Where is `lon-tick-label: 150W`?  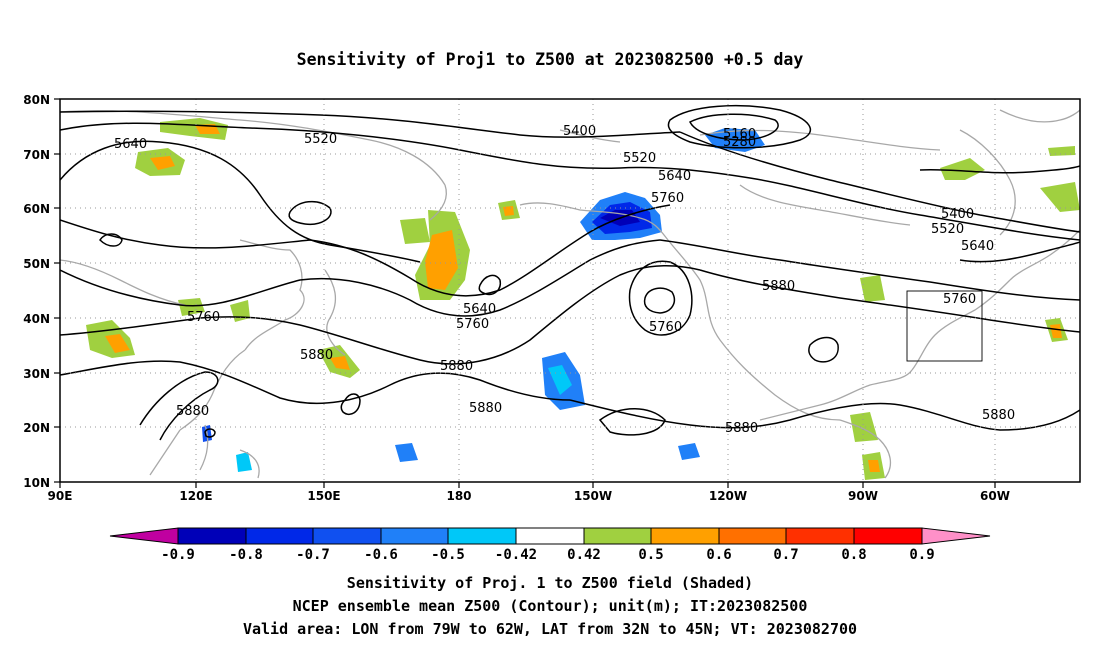 lon-tick-label: 150W is located at coordinates (593, 496).